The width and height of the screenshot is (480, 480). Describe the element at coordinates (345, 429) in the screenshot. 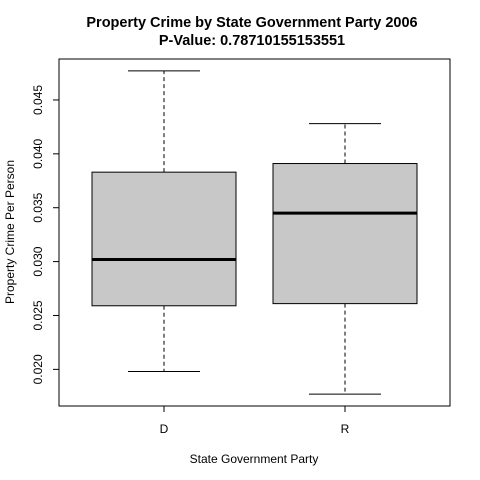

I see `x-tick-label: R` at that location.